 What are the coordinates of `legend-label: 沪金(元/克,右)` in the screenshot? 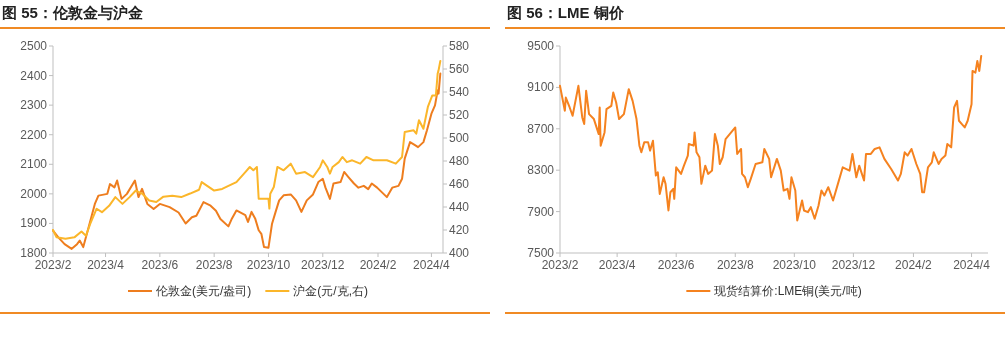 It's located at (330, 291).